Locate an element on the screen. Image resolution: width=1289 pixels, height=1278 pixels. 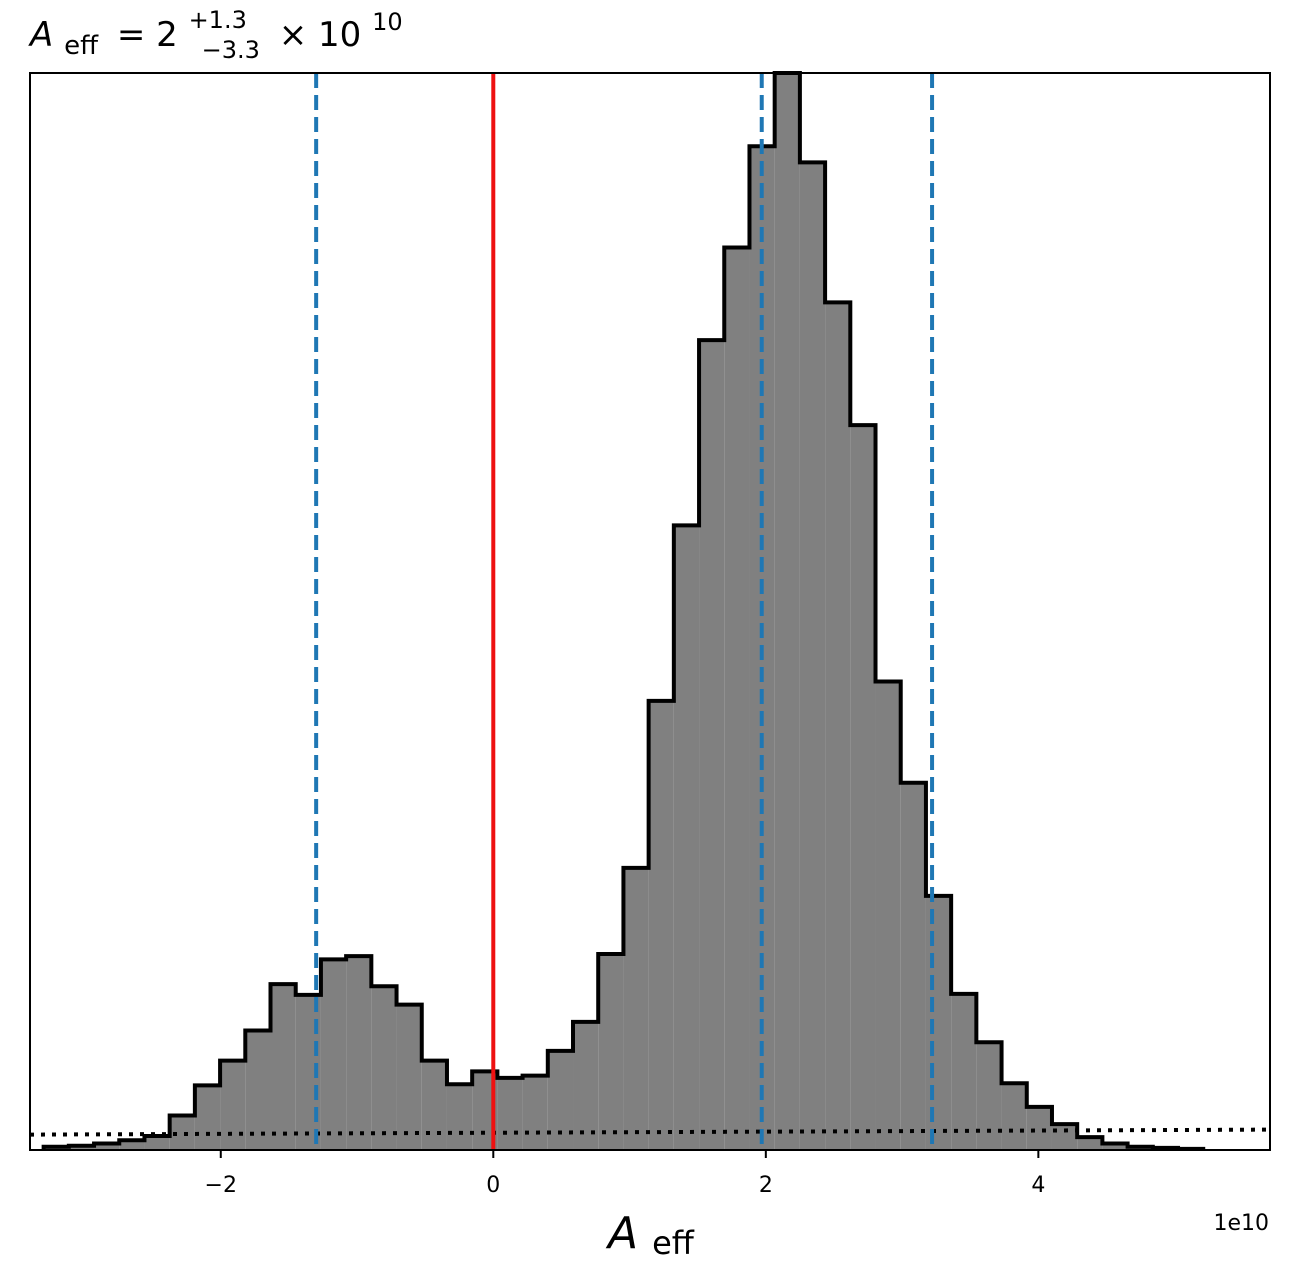
x-tick-label: −2 is located at coordinates (221, 1185).